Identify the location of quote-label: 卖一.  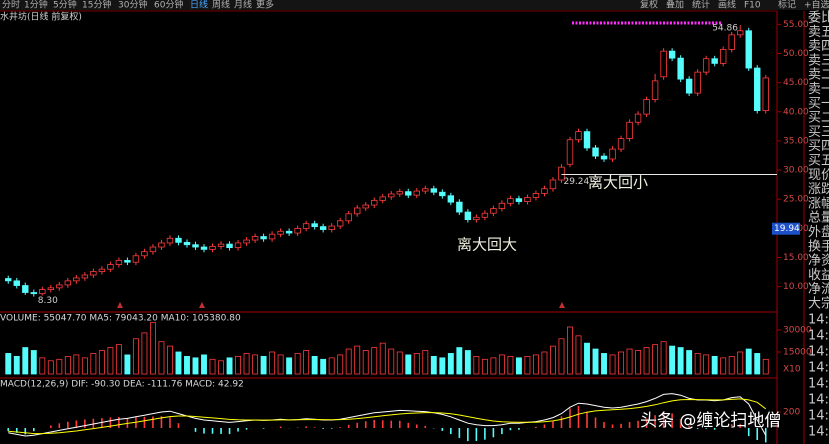
(818, 89).